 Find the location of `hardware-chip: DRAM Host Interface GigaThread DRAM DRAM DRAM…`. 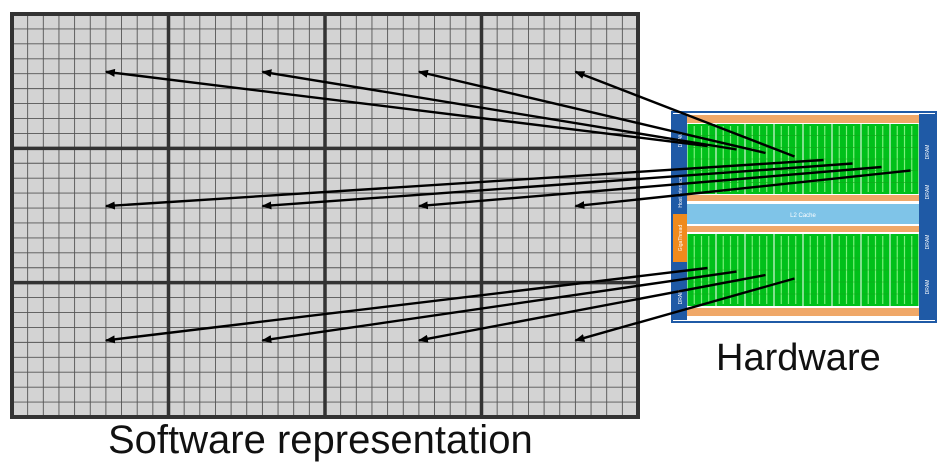

hardware-chip: DRAM Host Interface GigaThread DRAM DRAM DRAM… is located at coordinates (804, 217).